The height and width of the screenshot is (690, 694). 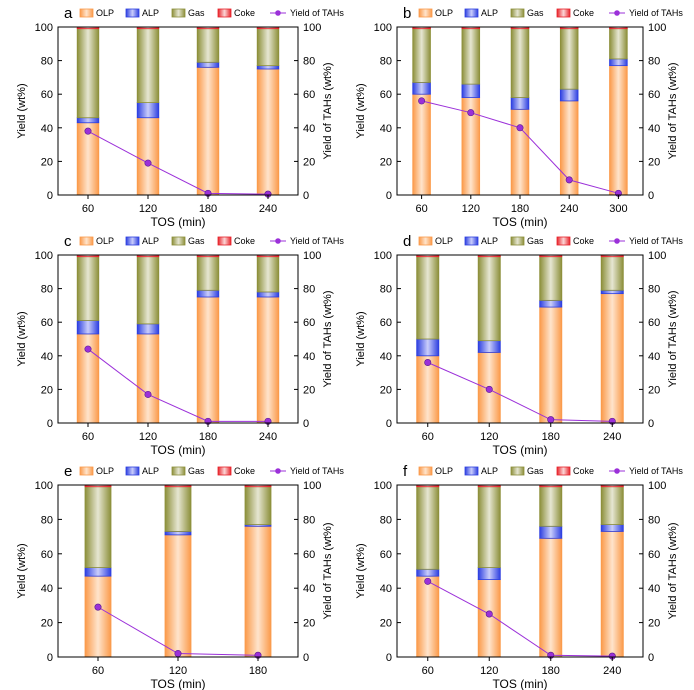 What do you see at coordinates (132, 241) in the screenshot?
I see `legend-swatch-alp` at bounding box center [132, 241].